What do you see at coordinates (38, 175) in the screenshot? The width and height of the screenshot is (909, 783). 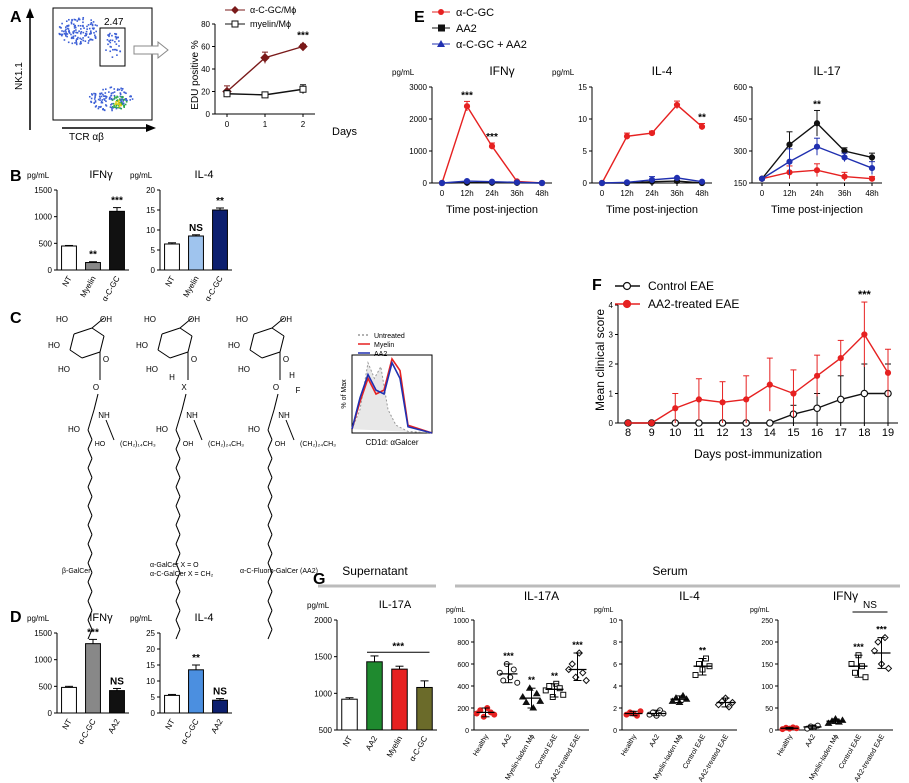 I see `unit-label: pg/mL` at bounding box center [38, 175].